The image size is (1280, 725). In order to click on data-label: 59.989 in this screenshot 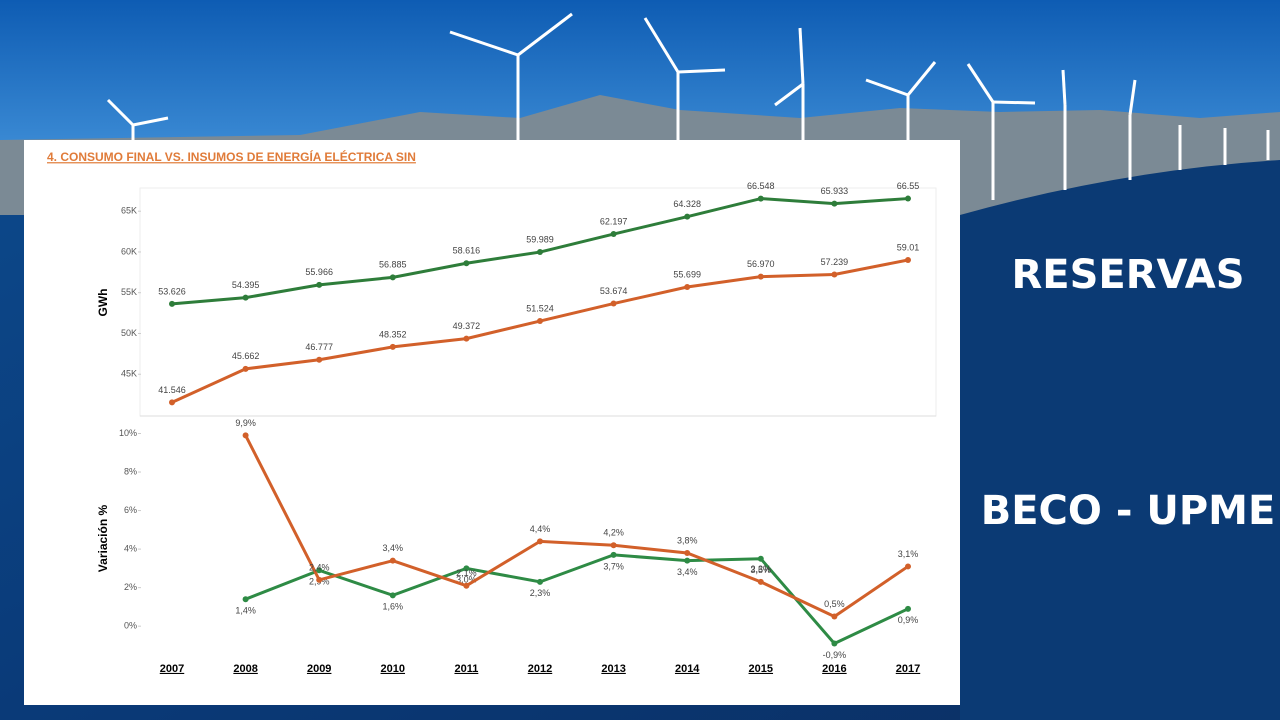, I will do `click(540, 239)`.